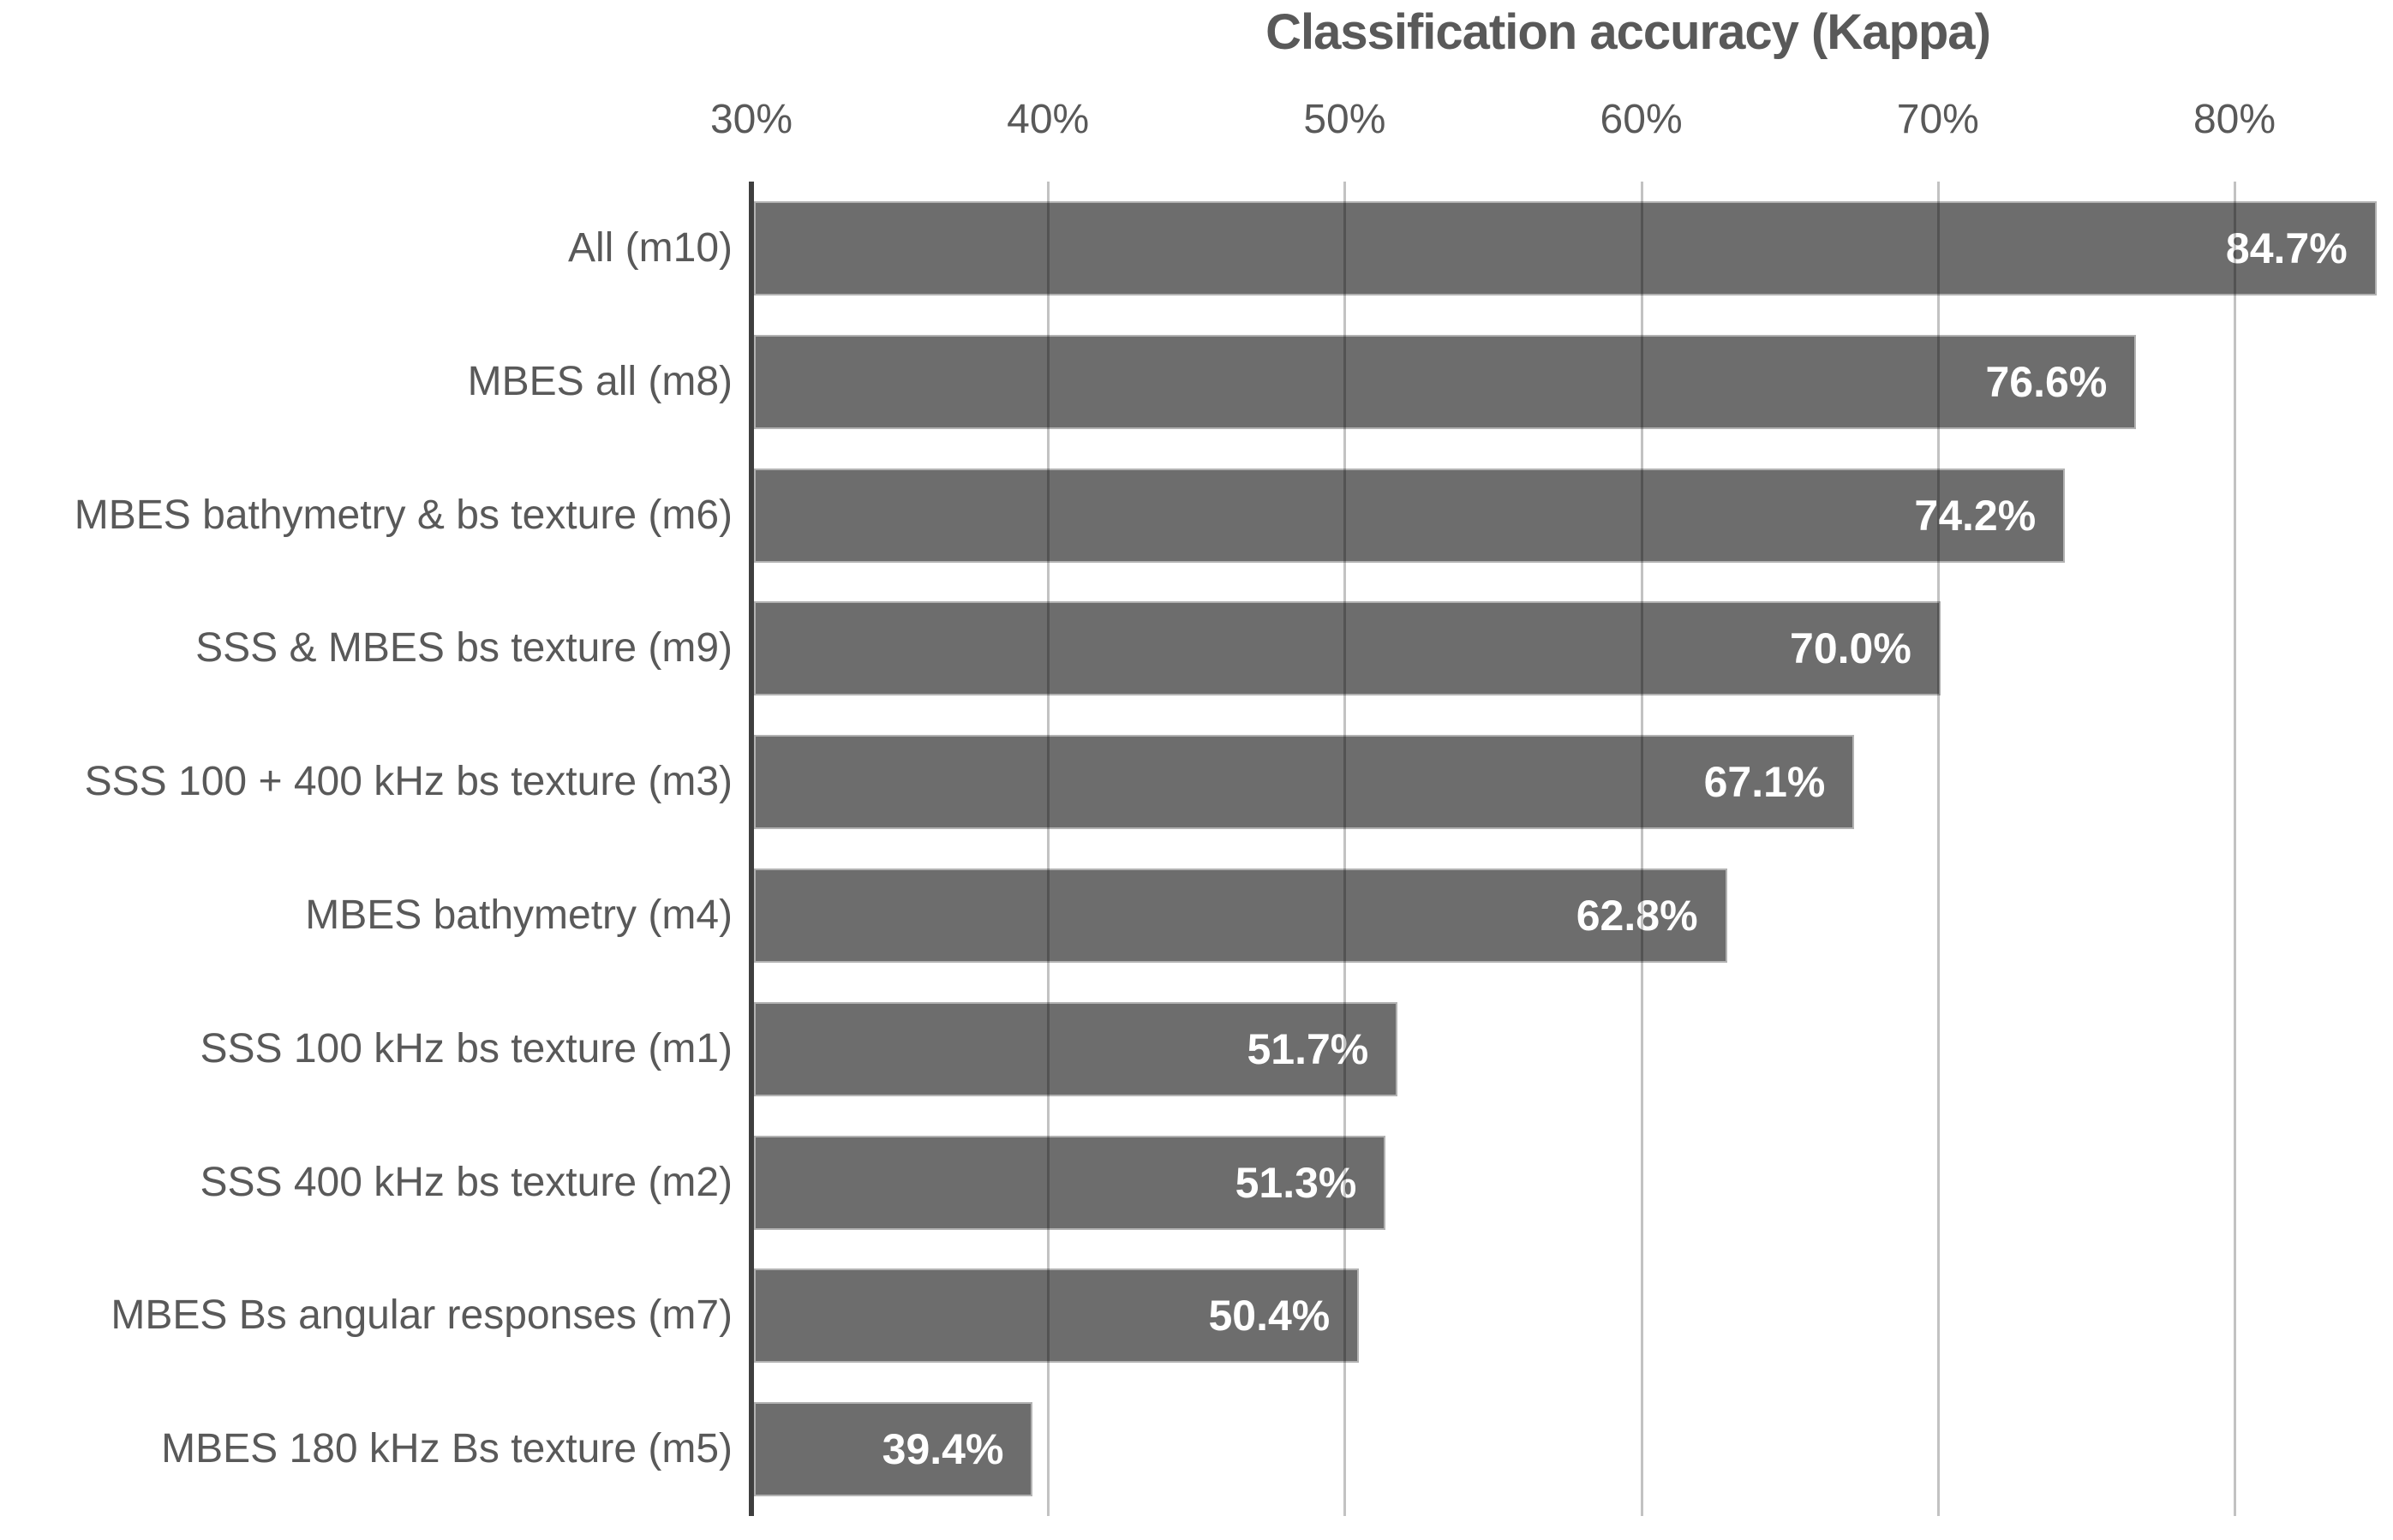  I want to click on bar-value-label: 51.3%, so click(1296, 1182).